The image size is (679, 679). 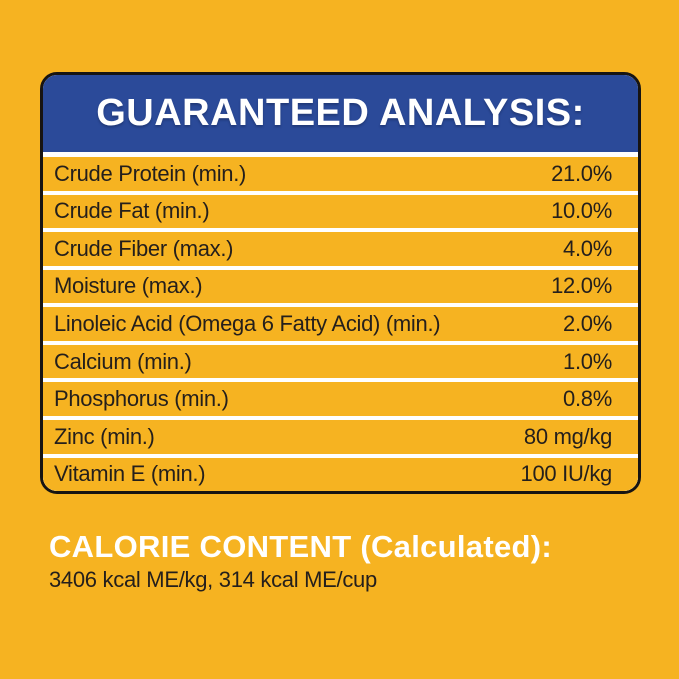 I want to click on table-row: Zinc (min.) 80 mg/kg, so click(x=340, y=436).